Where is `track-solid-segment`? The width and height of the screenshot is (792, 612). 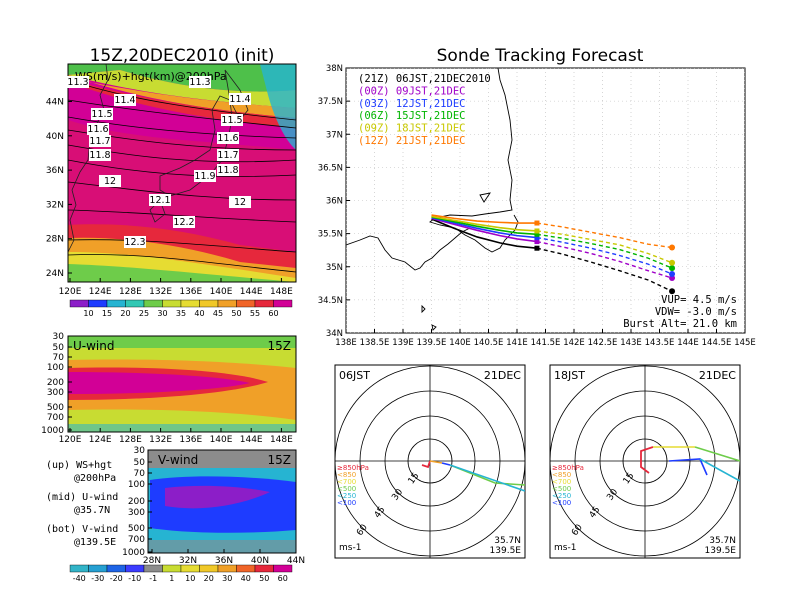
track-solid-segment is located at coordinates (484, 233).